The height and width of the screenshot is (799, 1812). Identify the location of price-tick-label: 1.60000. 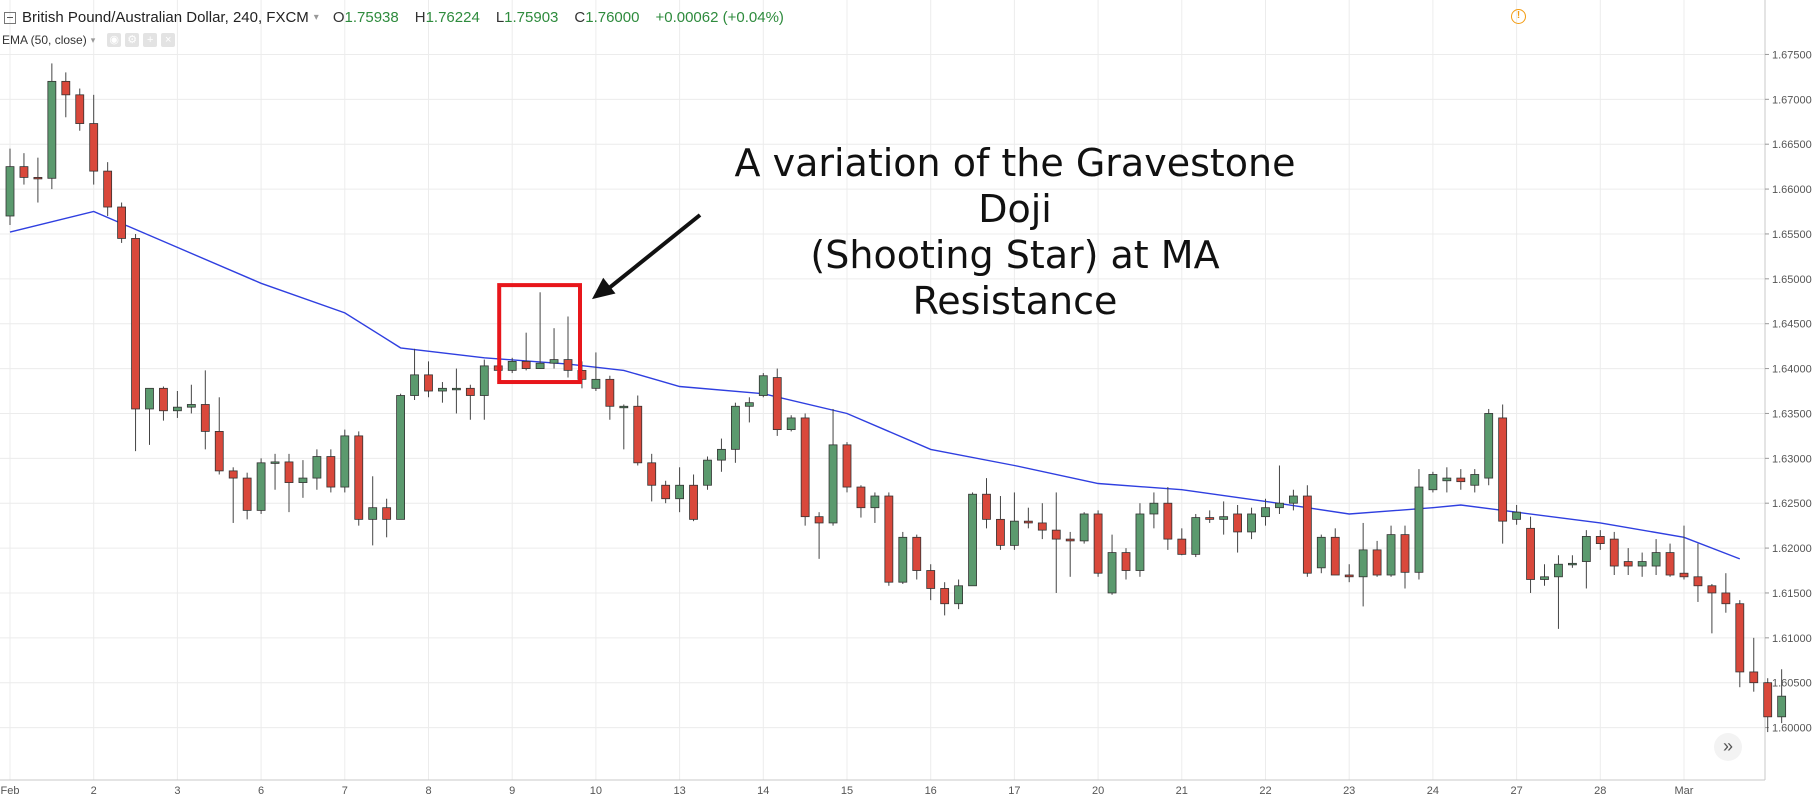
(1792, 729).